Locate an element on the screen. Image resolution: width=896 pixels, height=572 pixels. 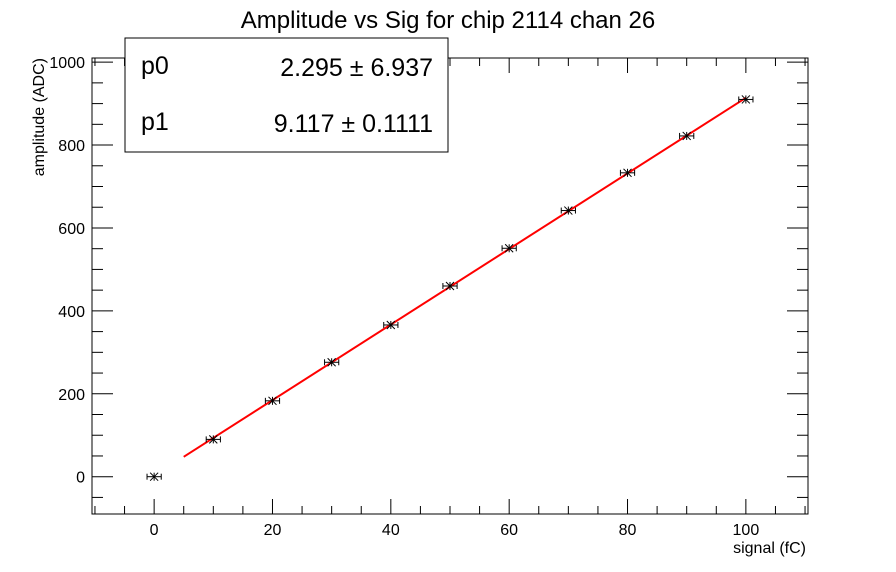
fit-stats-box: p0 2.295 ± 6.937 p1 9.117 ± 0.1111 is located at coordinates (286, 95).